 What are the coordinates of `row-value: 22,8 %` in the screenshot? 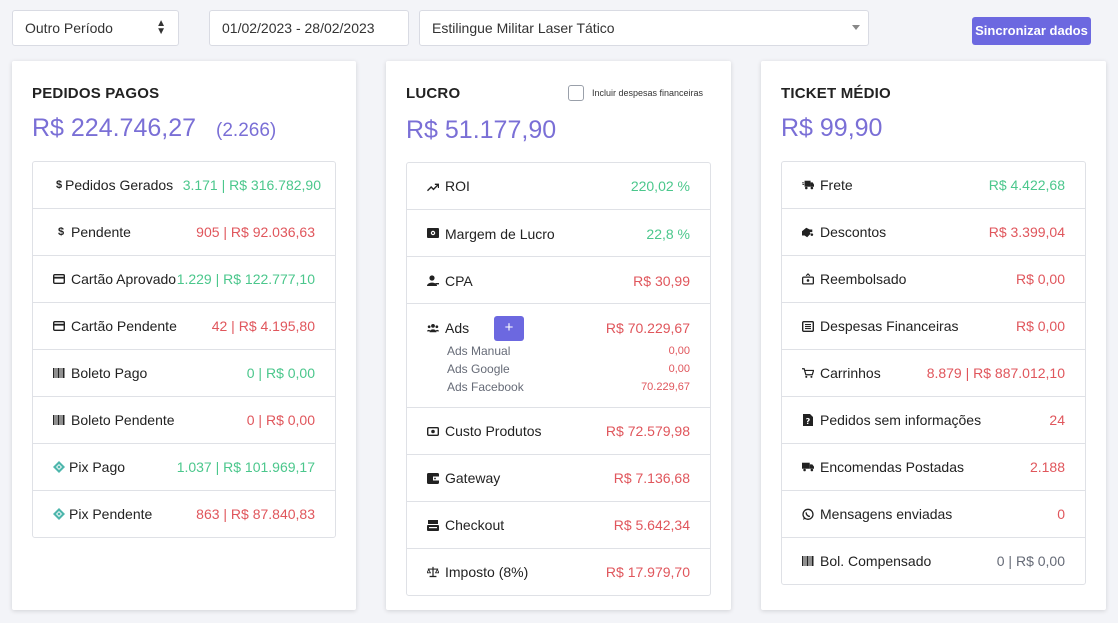 It's located at (668, 234).